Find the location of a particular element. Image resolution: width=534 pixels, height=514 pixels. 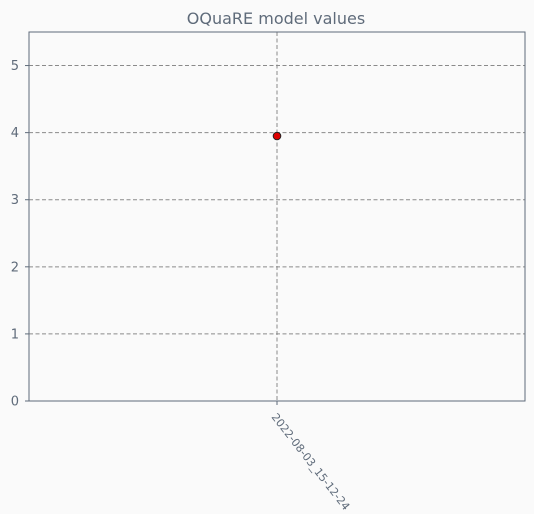

y-tick-label: 0 is located at coordinates (15, 402).